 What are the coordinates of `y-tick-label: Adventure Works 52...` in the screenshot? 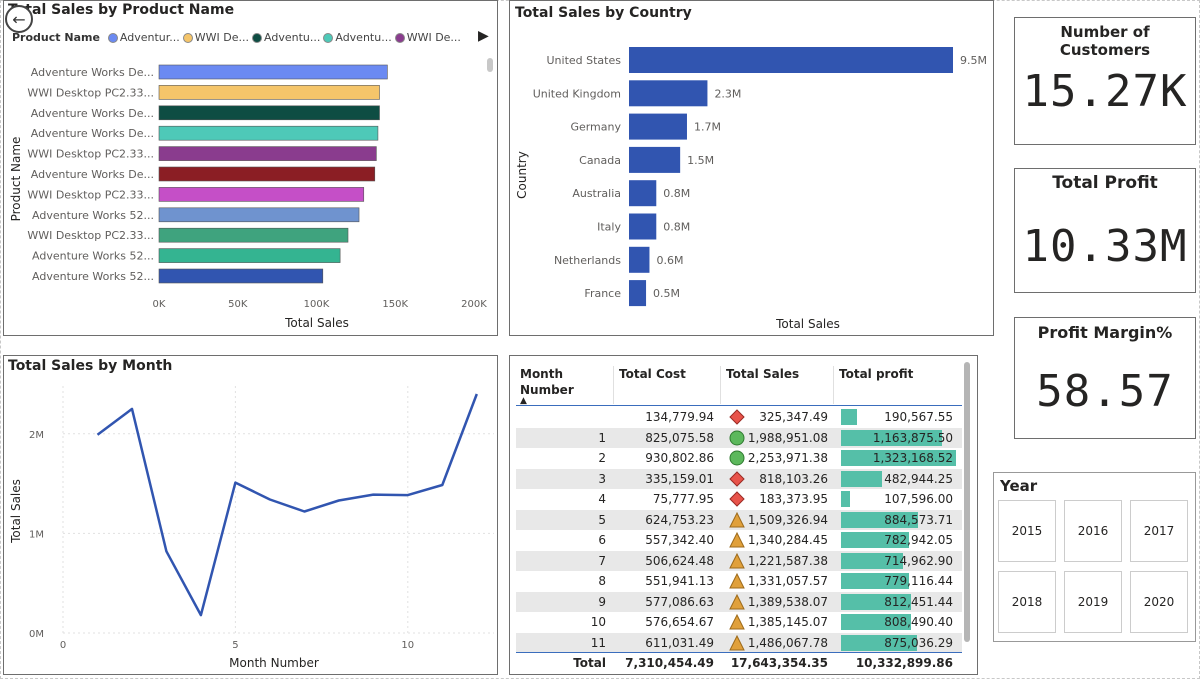 It's located at (93, 215).